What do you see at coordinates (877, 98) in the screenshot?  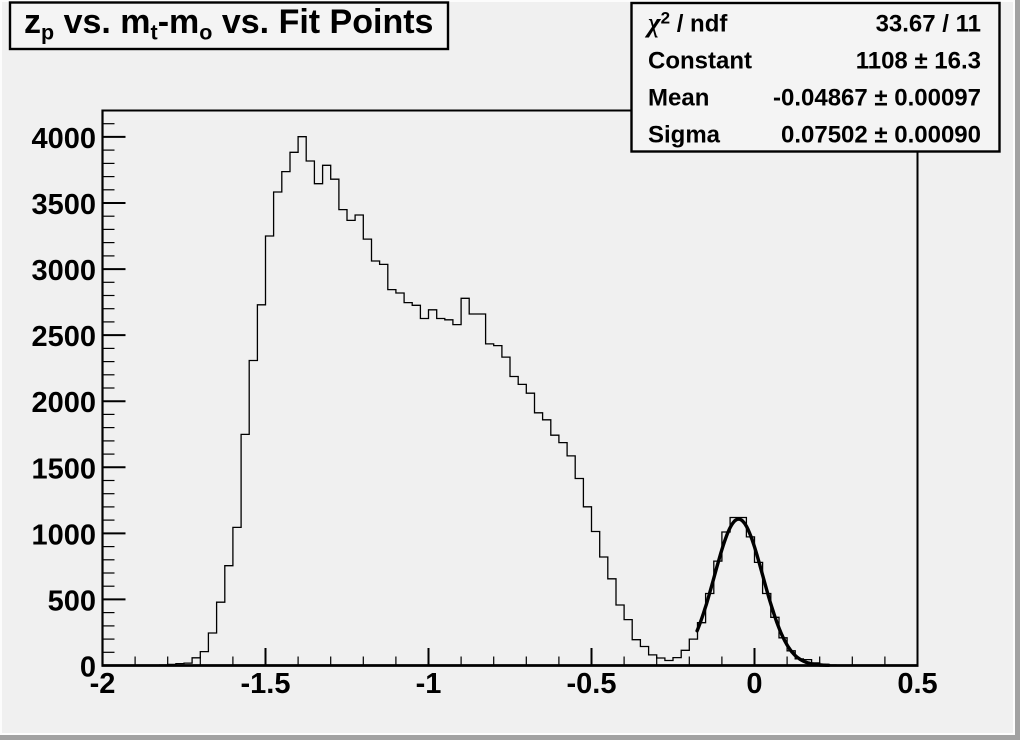 I see `svg-text: -0.04867 ± 0.00097` at bounding box center [877, 98].